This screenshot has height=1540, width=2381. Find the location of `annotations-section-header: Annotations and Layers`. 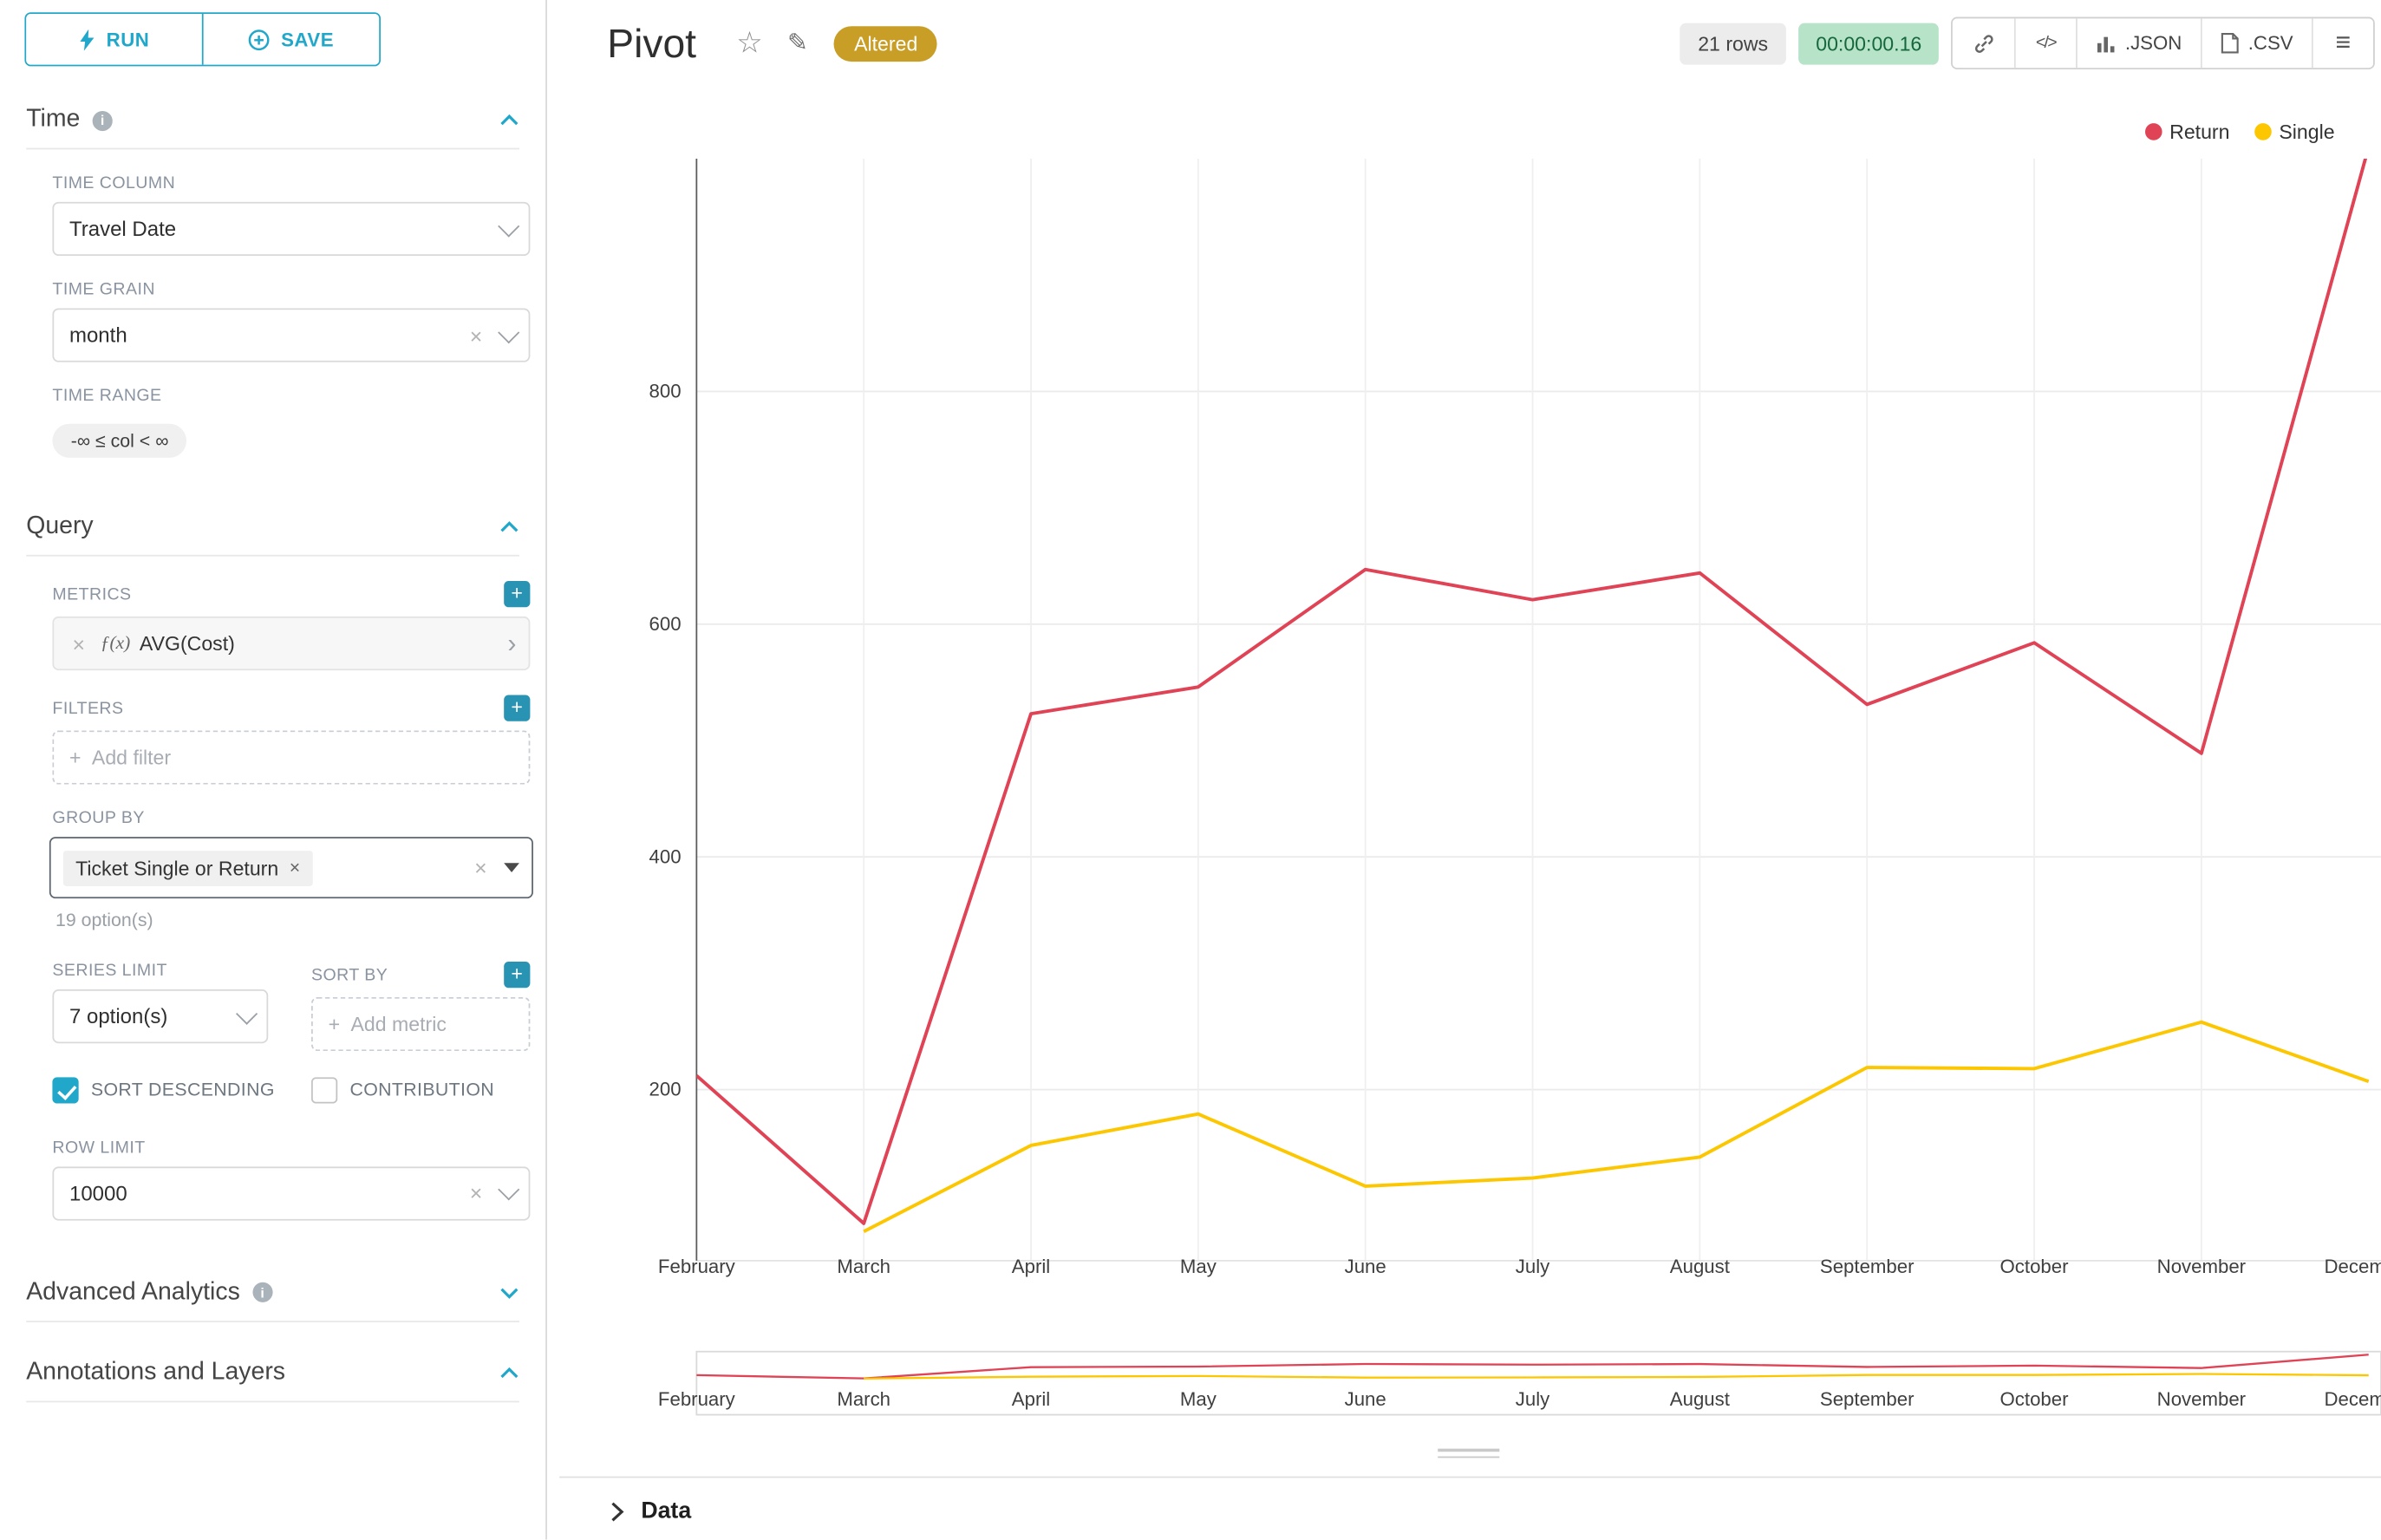

annotations-section-header: Annotations and Layers is located at coordinates (272, 1371).